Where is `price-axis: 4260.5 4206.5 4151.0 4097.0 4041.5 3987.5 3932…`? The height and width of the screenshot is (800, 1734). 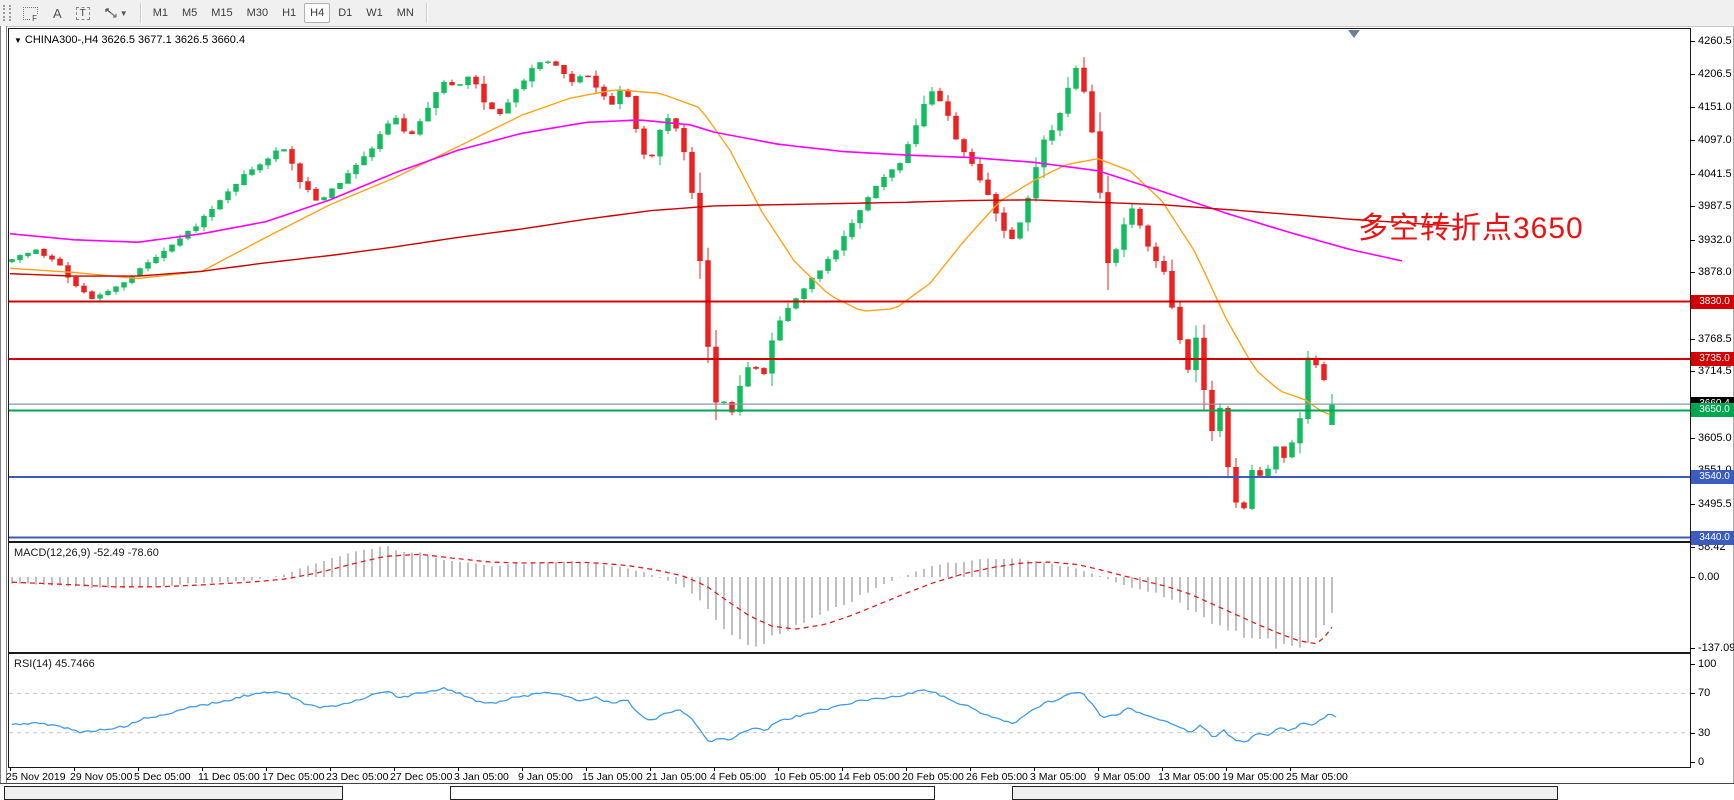 price-axis: 4260.5 4206.5 4151.0 4097.0 4041.5 3987.5 3932… is located at coordinates (1712, 405).